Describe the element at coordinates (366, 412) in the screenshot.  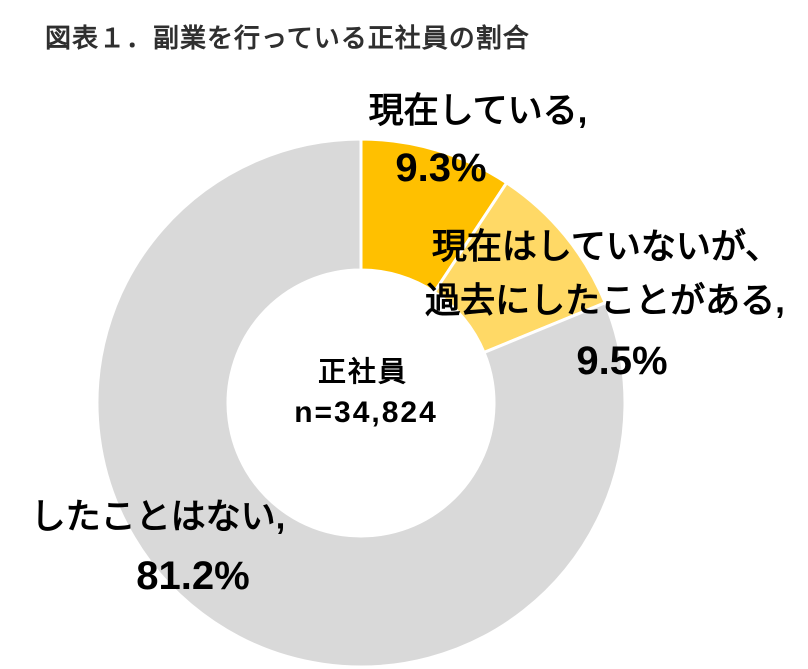
I see `donut-center-sample-size: n=34,824` at that location.